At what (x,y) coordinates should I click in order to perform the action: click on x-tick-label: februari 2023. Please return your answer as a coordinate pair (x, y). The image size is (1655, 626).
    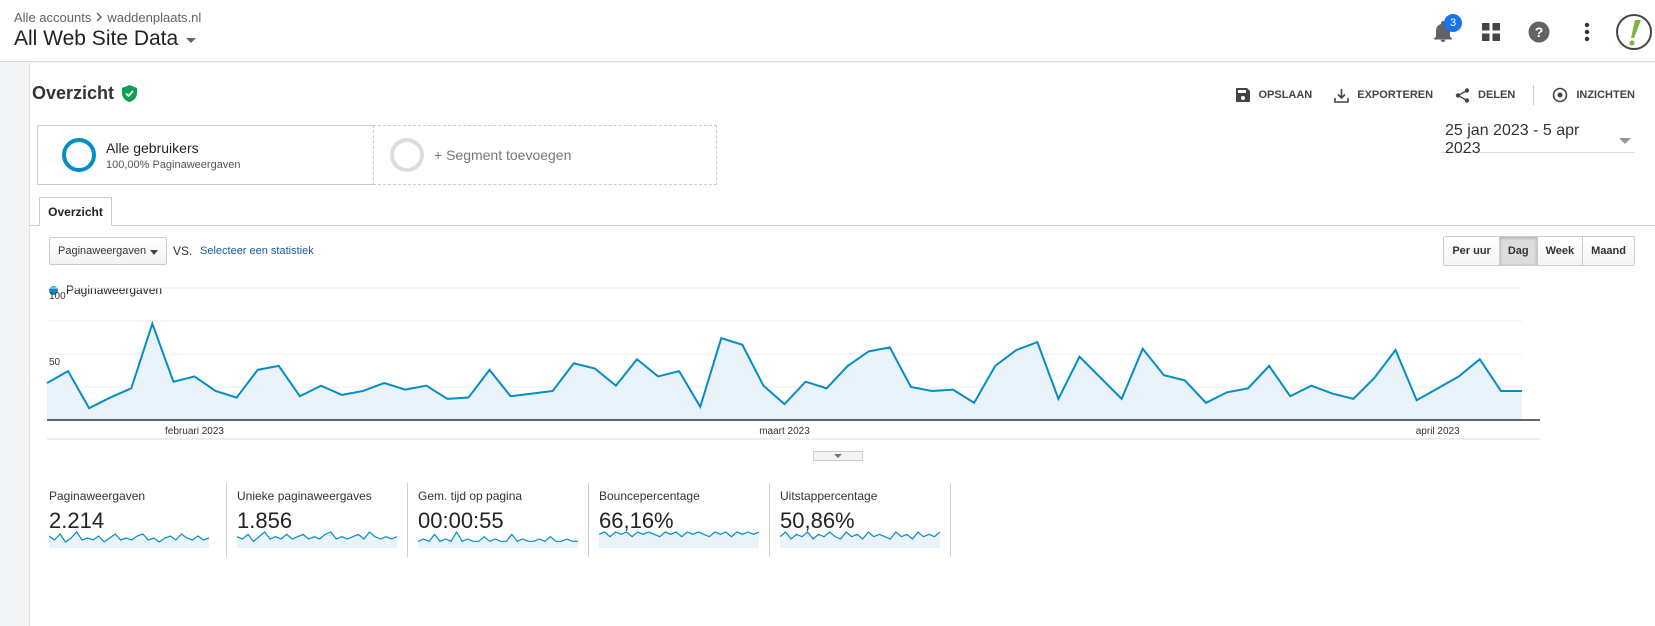
    Looking at the image, I should click on (194, 431).